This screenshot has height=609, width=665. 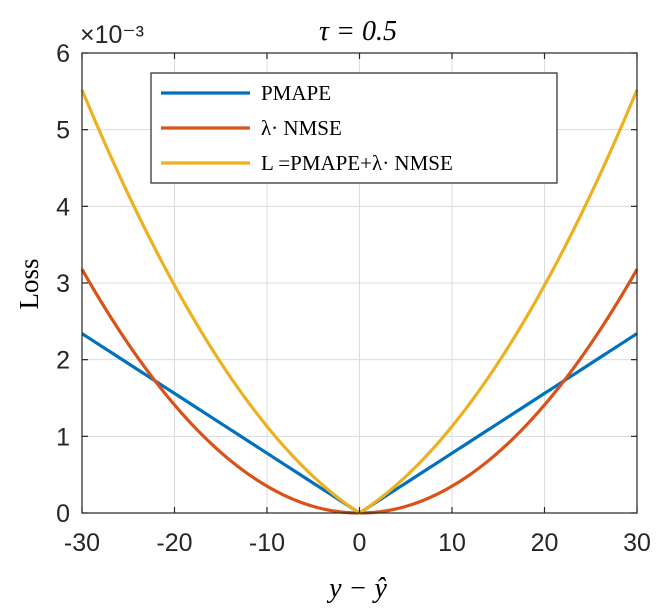 I want to click on x-tick-label: 30, so click(x=637, y=543).